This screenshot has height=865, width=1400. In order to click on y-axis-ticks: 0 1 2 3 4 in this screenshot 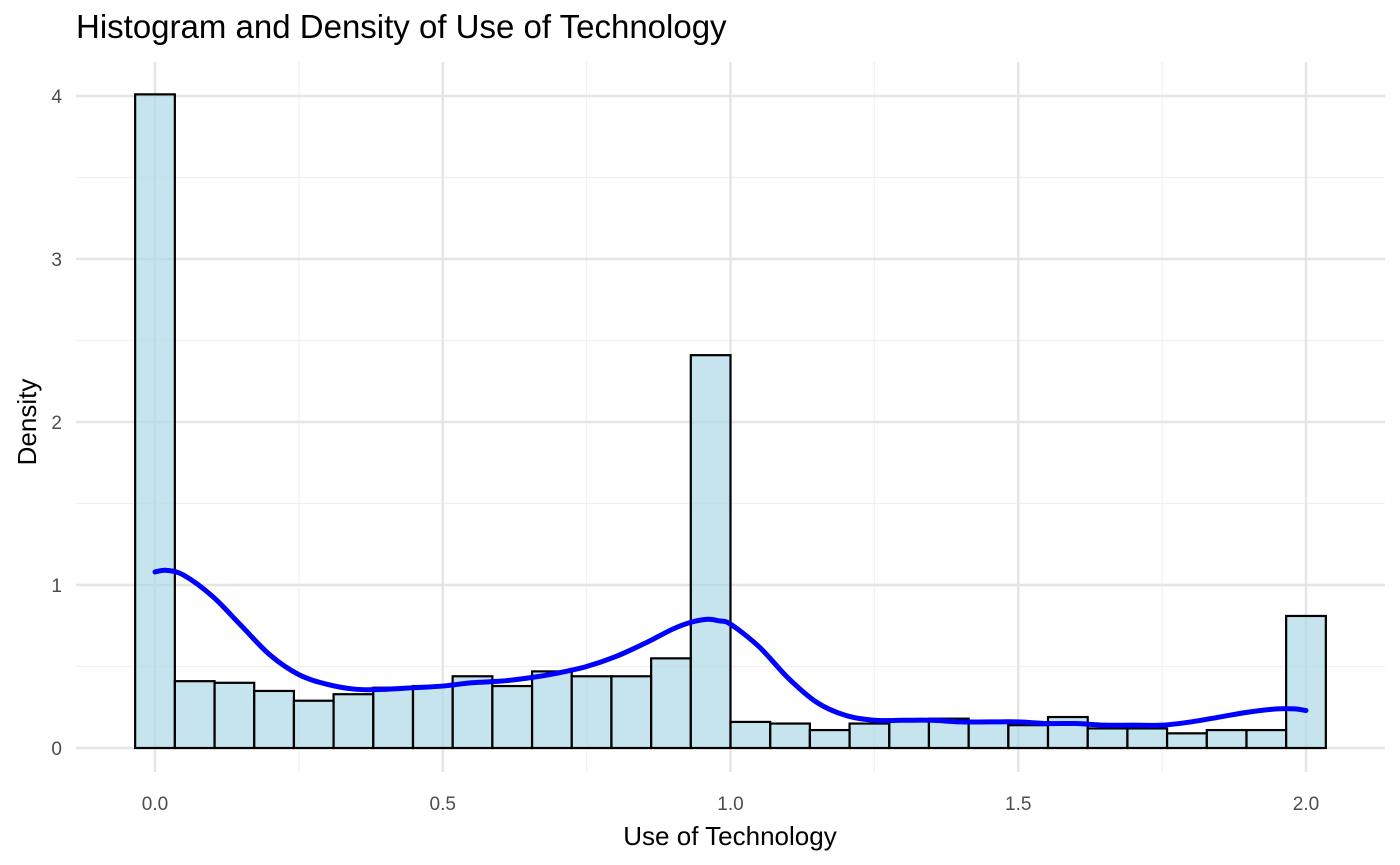, I will do `click(56, 423)`.